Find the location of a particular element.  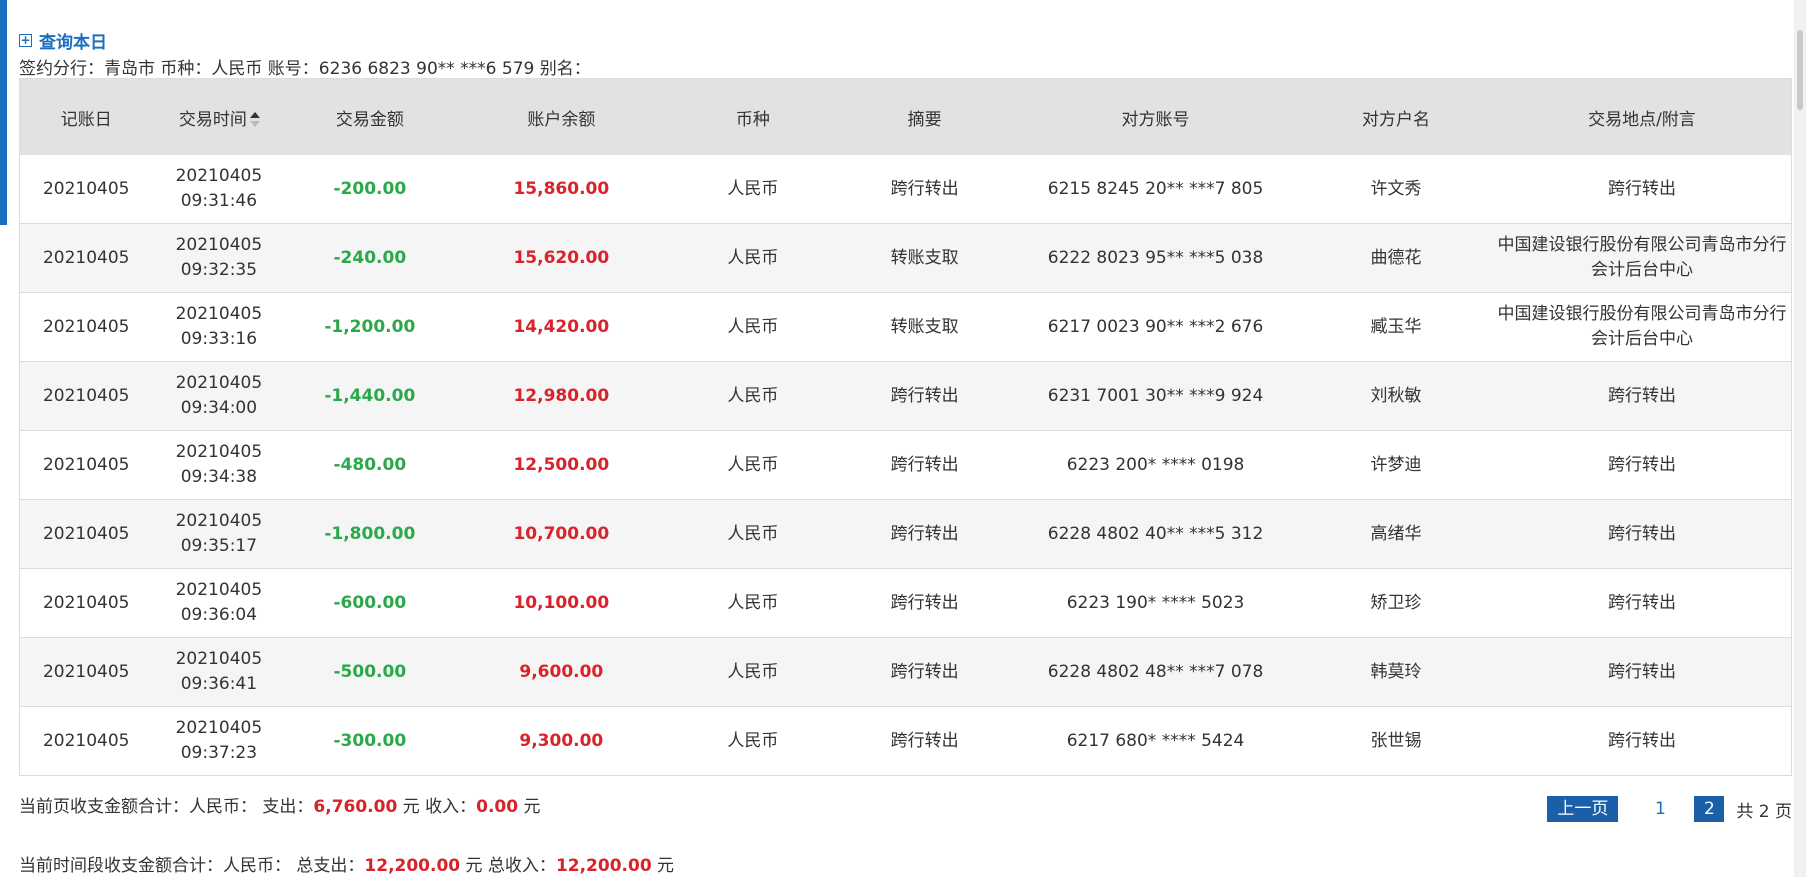

cell-balance: 12,500.00 is located at coordinates (561, 465).